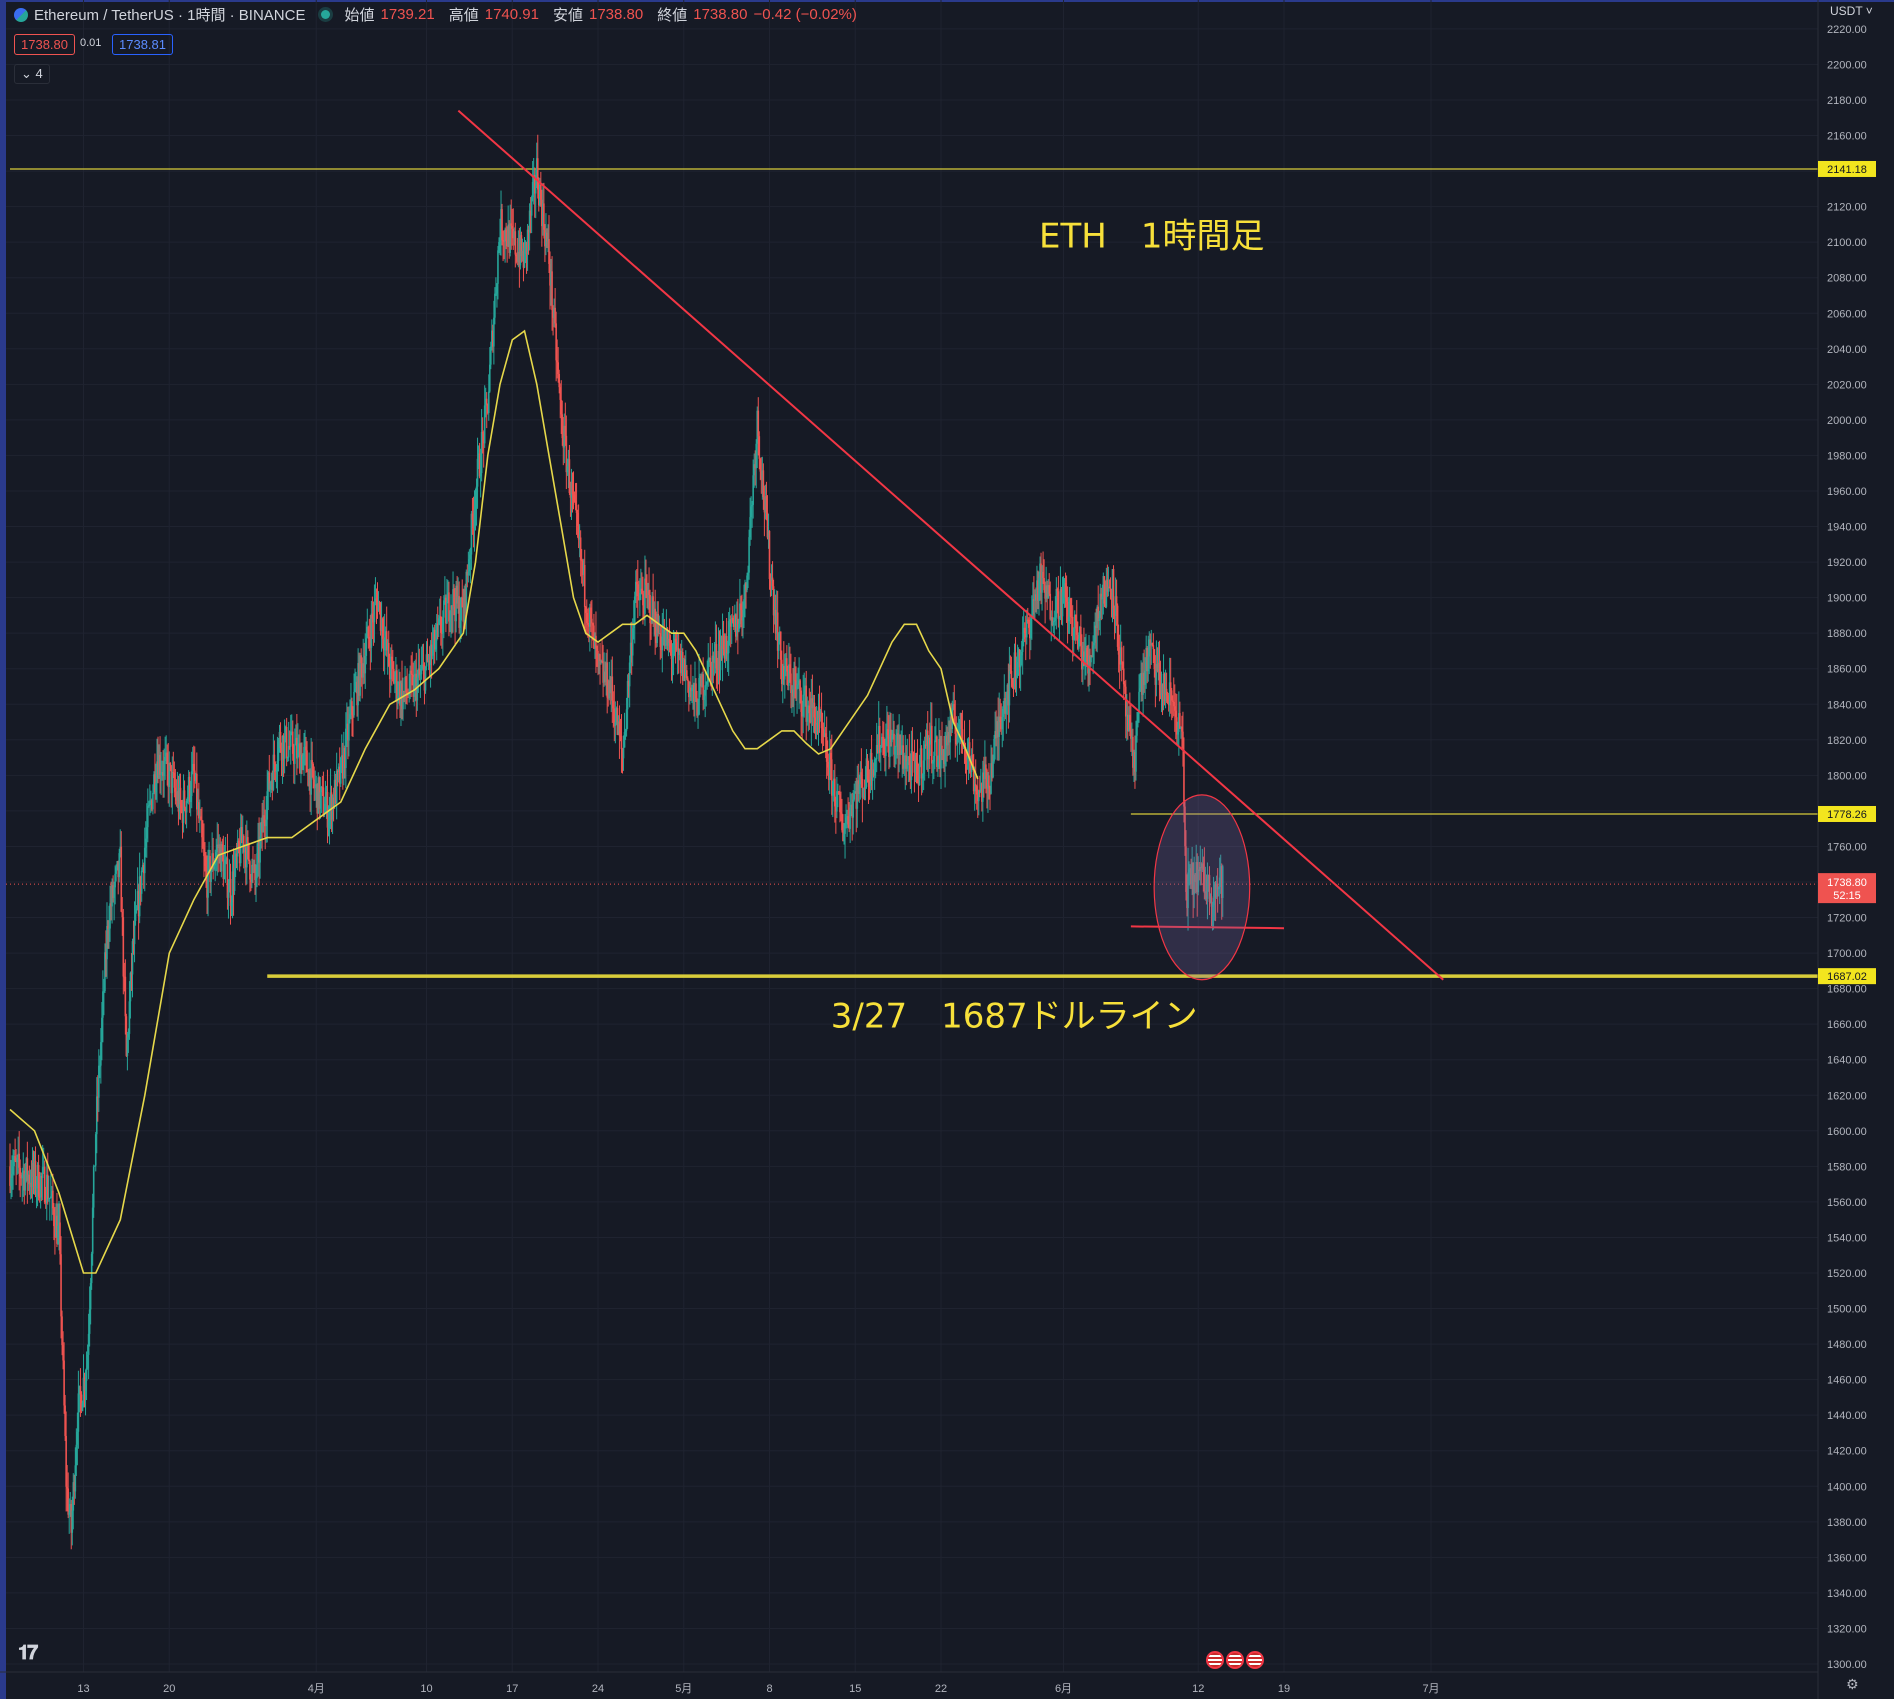 This screenshot has width=1894, height=1699. I want to click on y-tick-label: 2160.00, so click(1847, 137).